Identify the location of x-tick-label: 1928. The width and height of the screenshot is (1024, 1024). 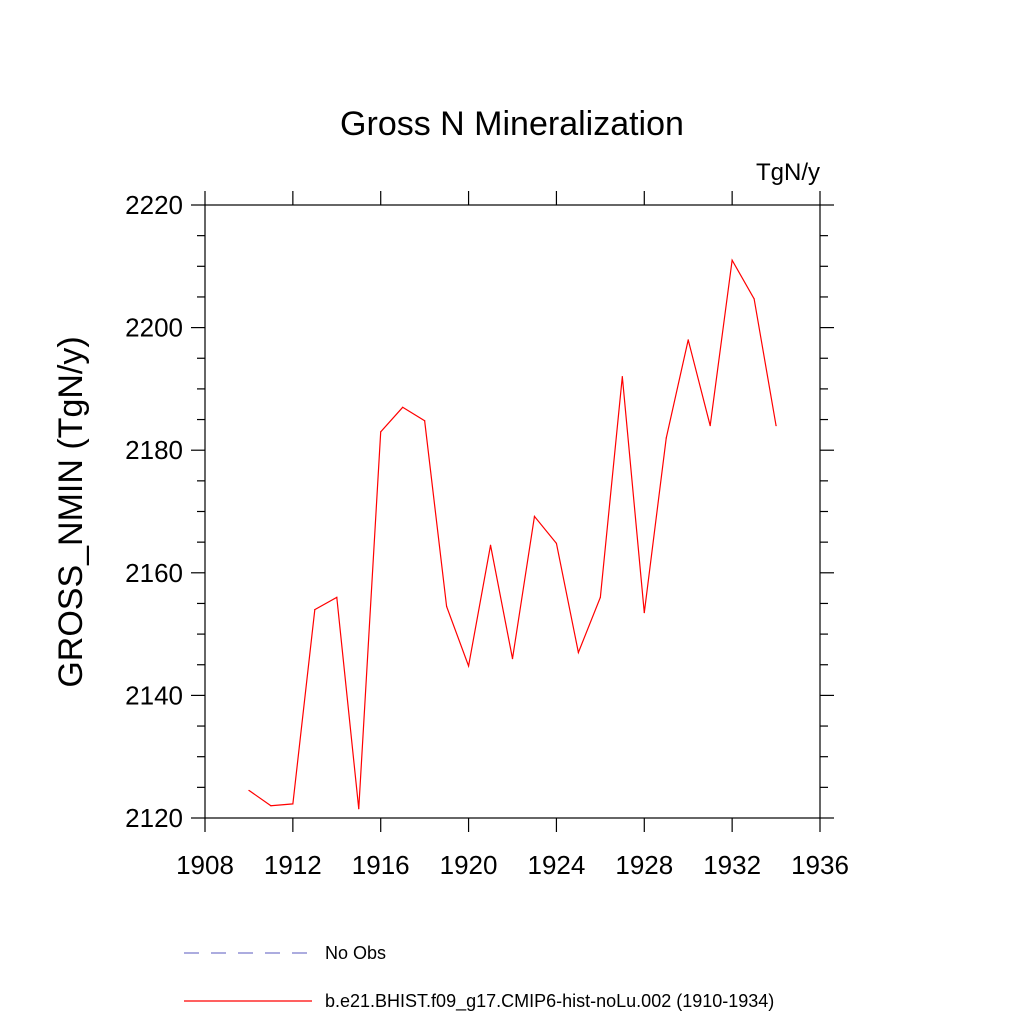
(644, 865).